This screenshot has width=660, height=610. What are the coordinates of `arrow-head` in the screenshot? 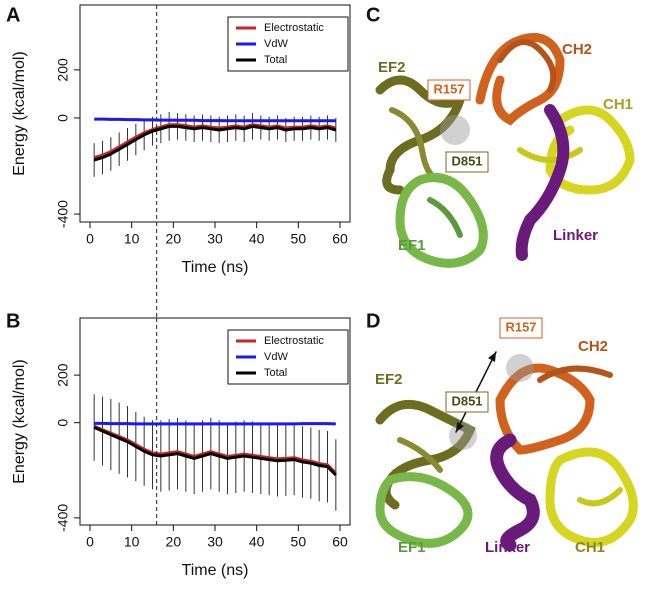 It's located at (476, 392).